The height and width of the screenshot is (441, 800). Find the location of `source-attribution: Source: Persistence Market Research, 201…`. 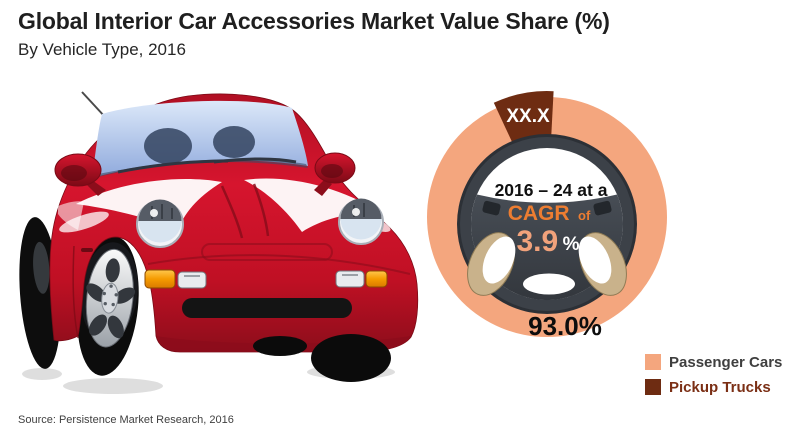

source-attribution: Source: Persistence Market Research, 201… is located at coordinates (126, 420).